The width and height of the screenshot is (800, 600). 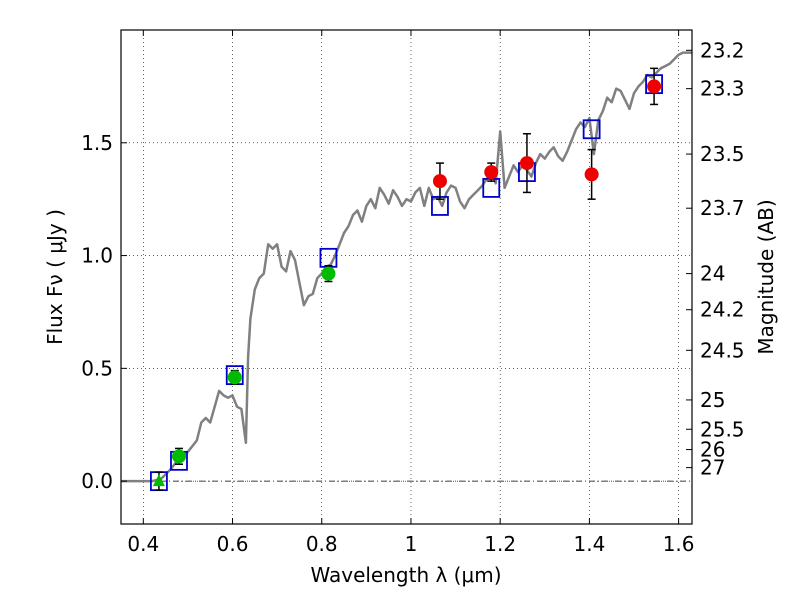 What do you see at coordinates (722, 154) in the screenshot?
I see `y2-tick-label: 23.5` at bounding box center [722, 154].